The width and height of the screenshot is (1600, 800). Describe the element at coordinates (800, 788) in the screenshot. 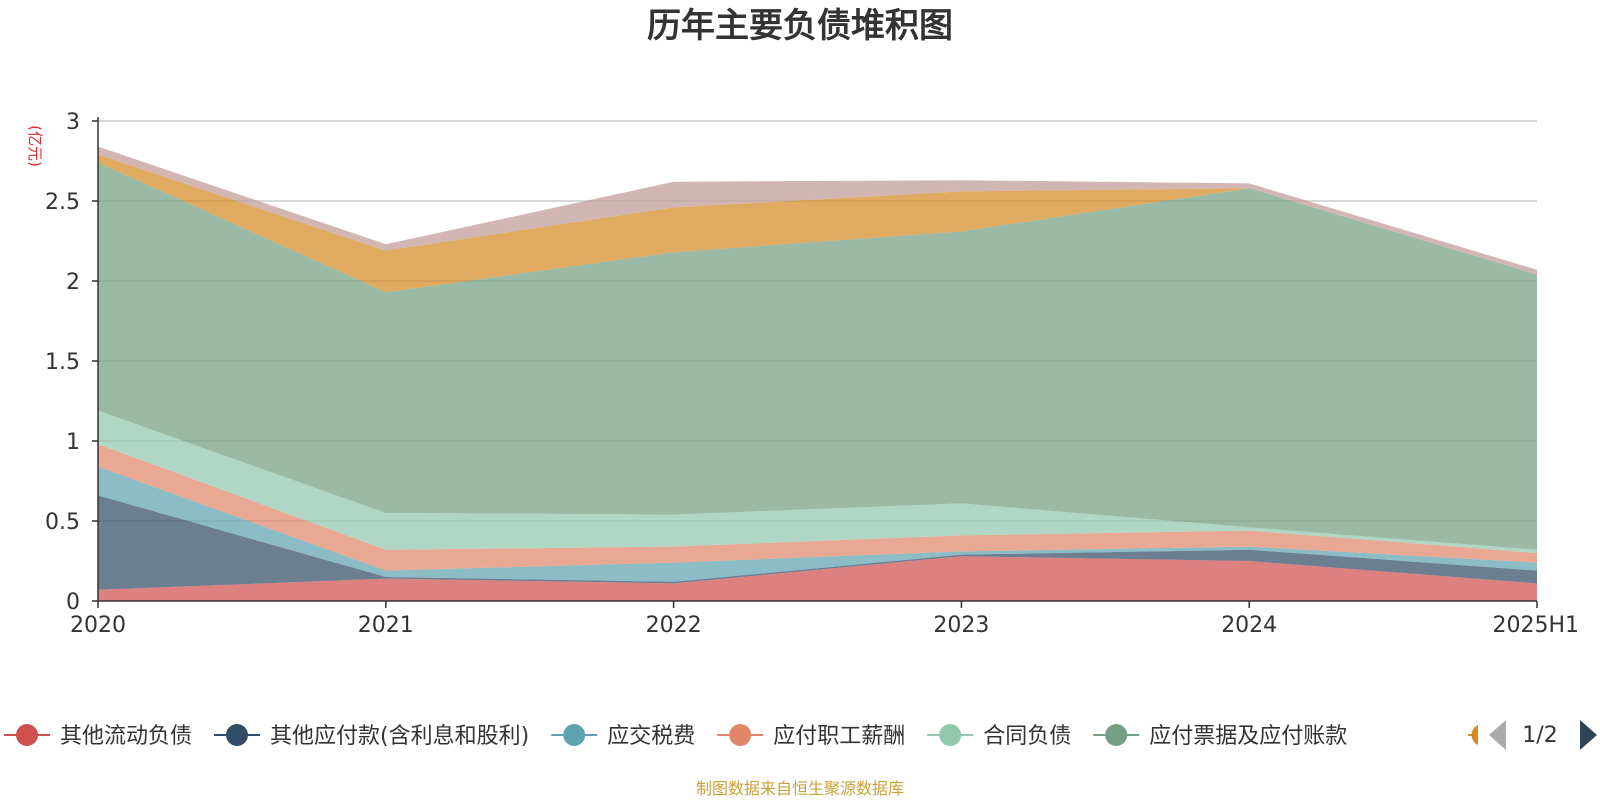

I see `data-source-note: 制图数据来自恒生聚源数据库` at that location.